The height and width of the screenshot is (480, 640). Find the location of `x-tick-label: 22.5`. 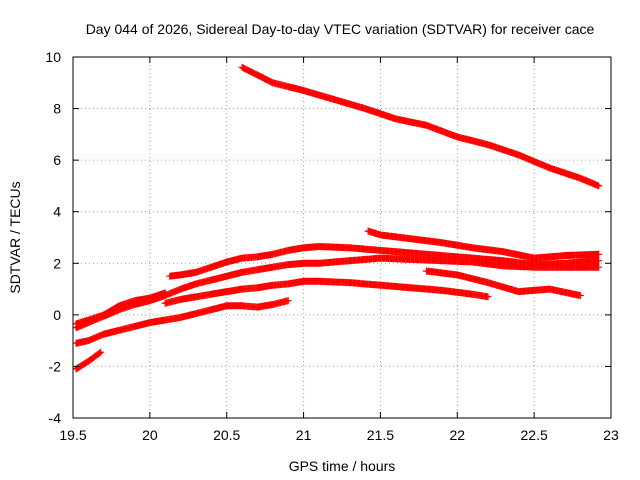

x-tick-label: 22.5 is located at coordinates (534, 435).